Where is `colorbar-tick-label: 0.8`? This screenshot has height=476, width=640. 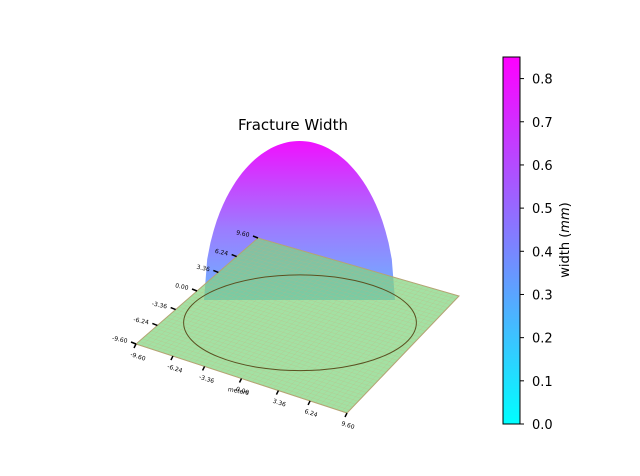
colorbar-tick-label: 0.8 is located at coordinates (542, 80).